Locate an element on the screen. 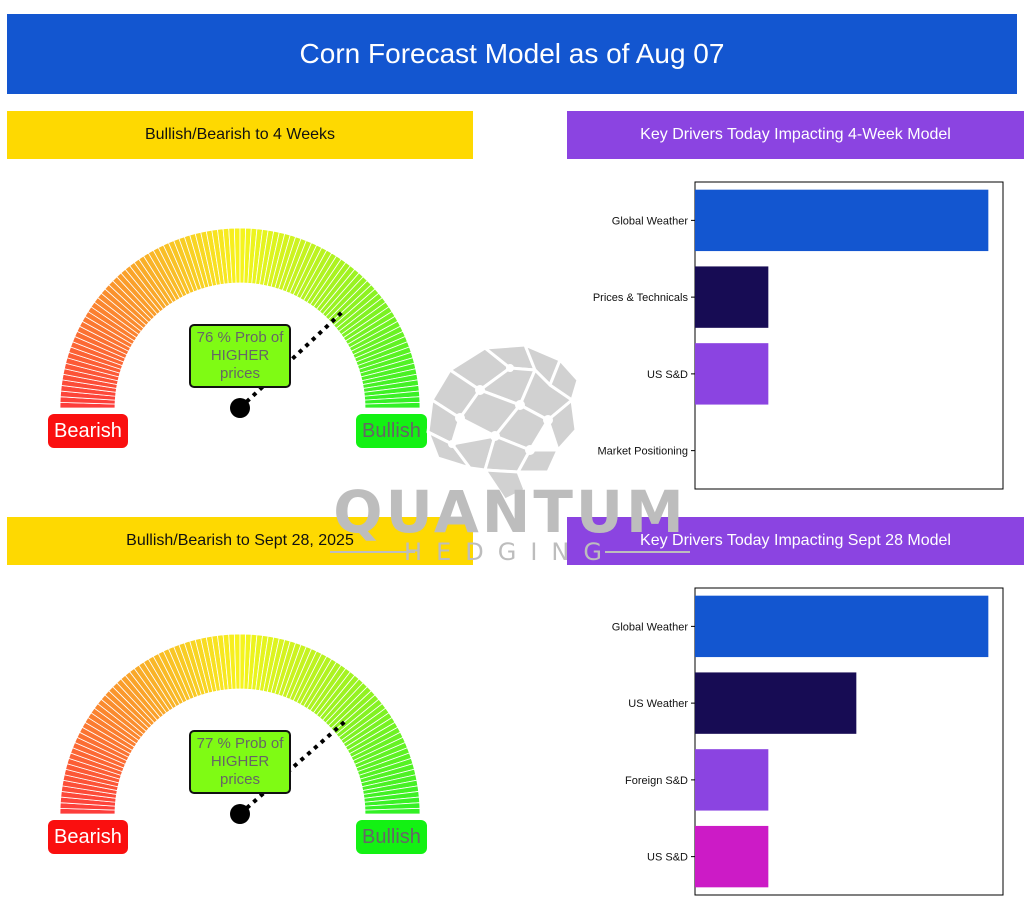  page-title-bar: Corn Forecast Model as of Aug 07 is located at coordinates (512, 54).